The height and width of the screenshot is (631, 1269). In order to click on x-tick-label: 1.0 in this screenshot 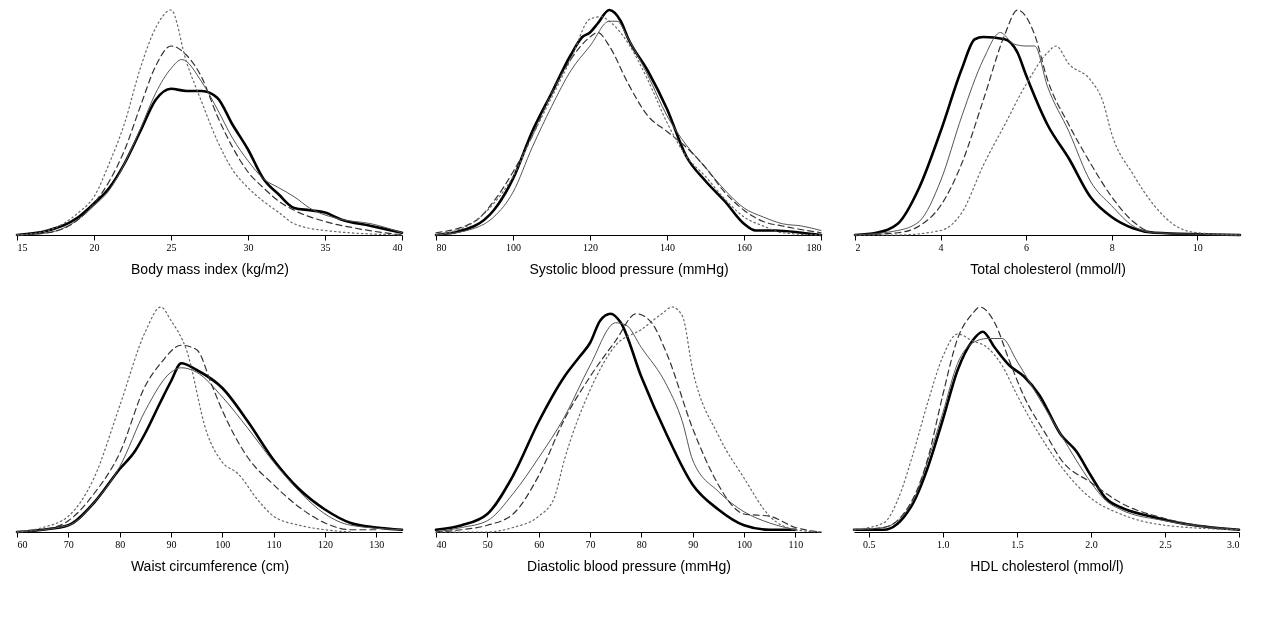, I will do `click(943, 544)`.